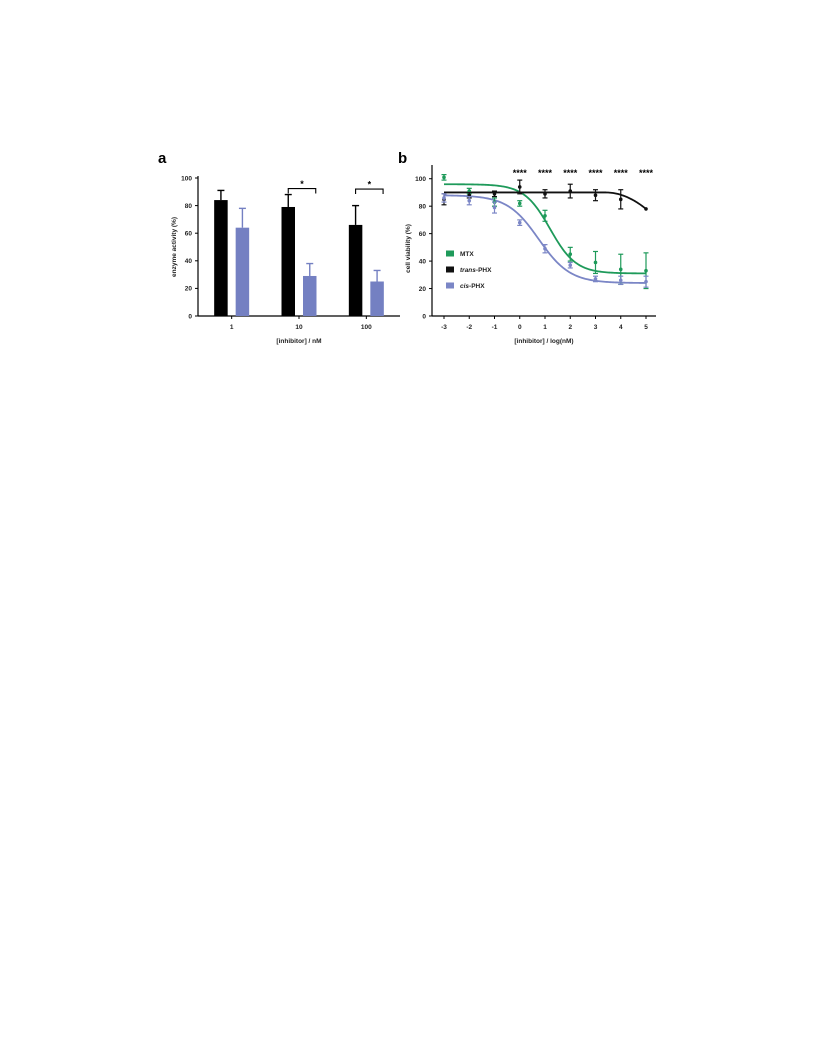 The height and width of the screenshot is (1056, 816). Describe the element at coordinates (299, 327) in the screenshot. I see `panel-a-x-tick-label: 10` at that location.